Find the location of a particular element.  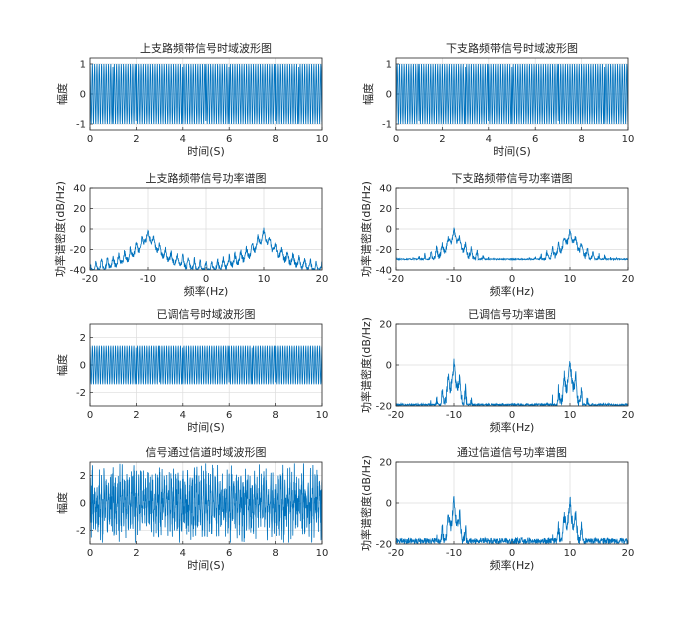

subplot-title: 已调信号功率谱图 is located at coordinates (512, 314).